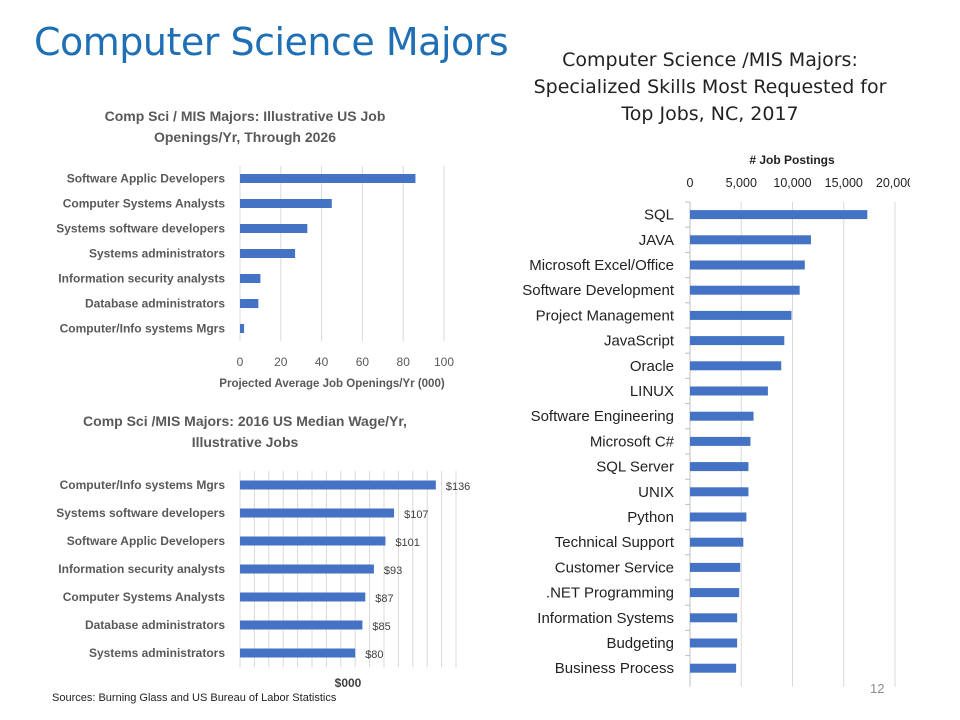 The image size is (960, 720). What do you see at coordinates (635, 467) in the screenshot?
I see `category-label: SQL Server` at bounding box center [635, 467].